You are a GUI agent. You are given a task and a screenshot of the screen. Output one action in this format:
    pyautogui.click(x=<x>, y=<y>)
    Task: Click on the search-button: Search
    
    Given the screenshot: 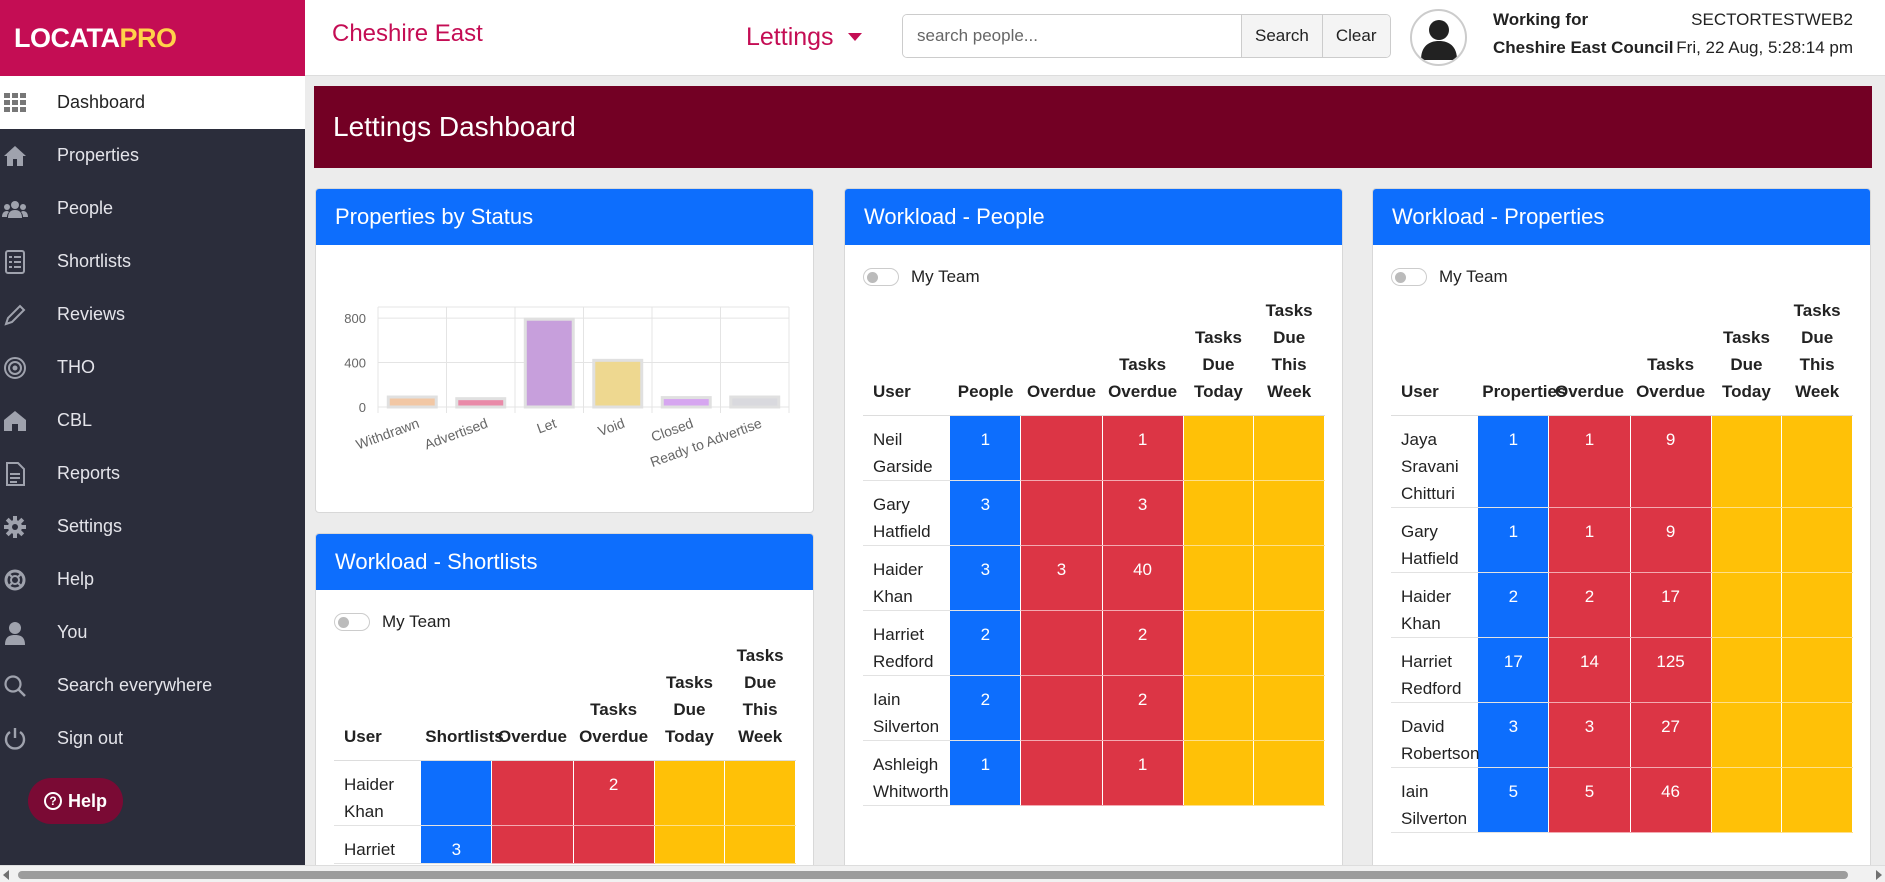 What is the action you would take?
    pyautogui.click(x=1281, y=36)
    